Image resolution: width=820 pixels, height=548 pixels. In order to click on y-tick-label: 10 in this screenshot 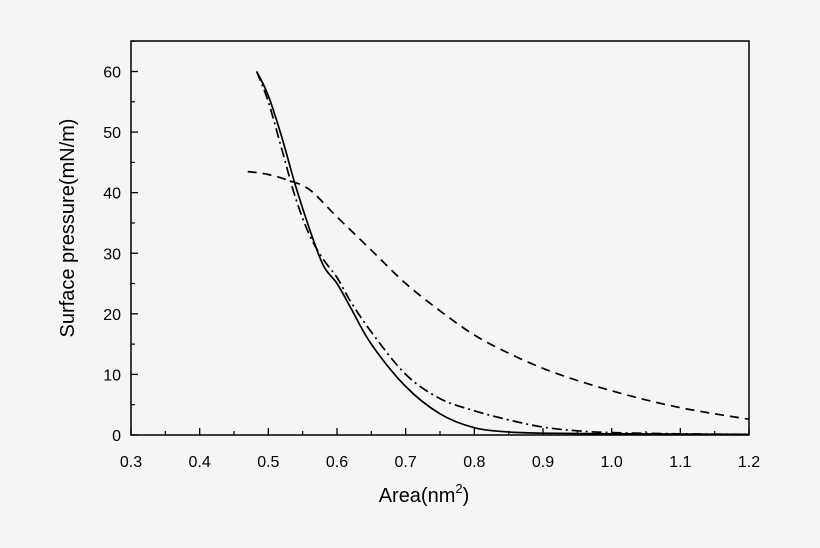, I will do `click(112, 375)`.